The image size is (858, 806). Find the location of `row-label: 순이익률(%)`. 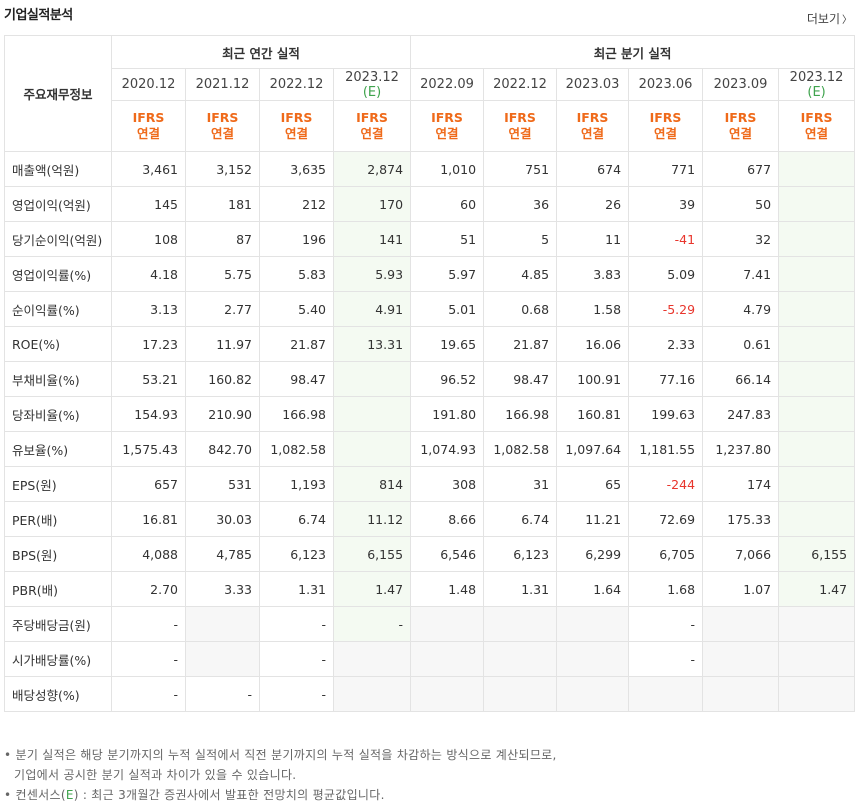

row-label: 순이익률(%) is located at coordinates (58, 309).